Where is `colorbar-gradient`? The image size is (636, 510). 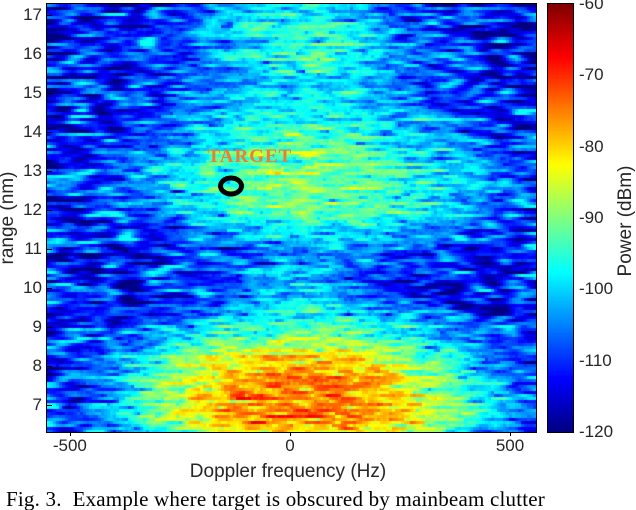
colorbar-gradient is located at coordinates (560, 218).